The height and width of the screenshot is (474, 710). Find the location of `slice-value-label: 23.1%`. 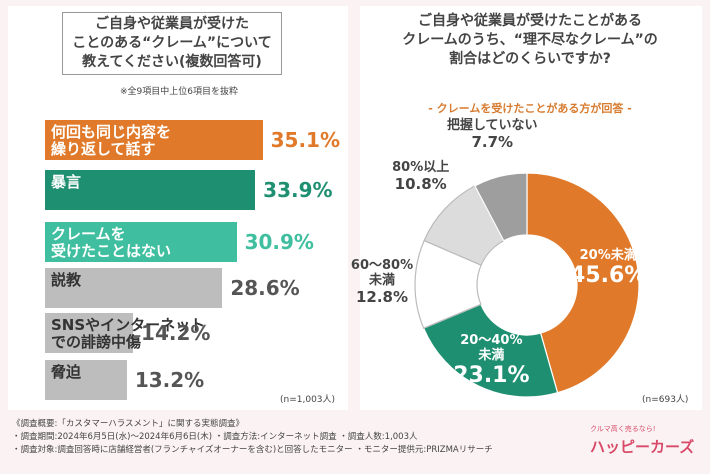

slice-value-label: 23.1% is located at coordinates (491, 375).